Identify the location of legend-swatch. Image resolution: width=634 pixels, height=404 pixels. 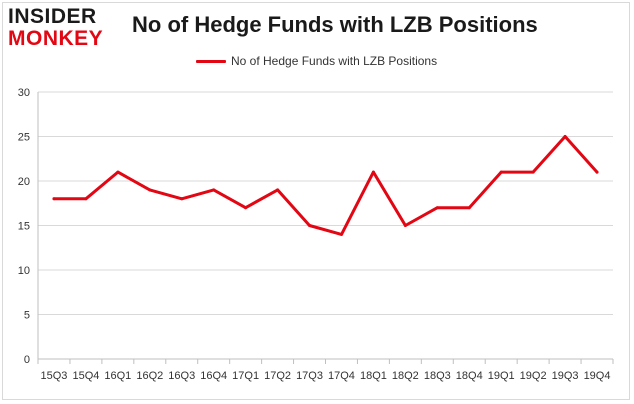
(211, 61).